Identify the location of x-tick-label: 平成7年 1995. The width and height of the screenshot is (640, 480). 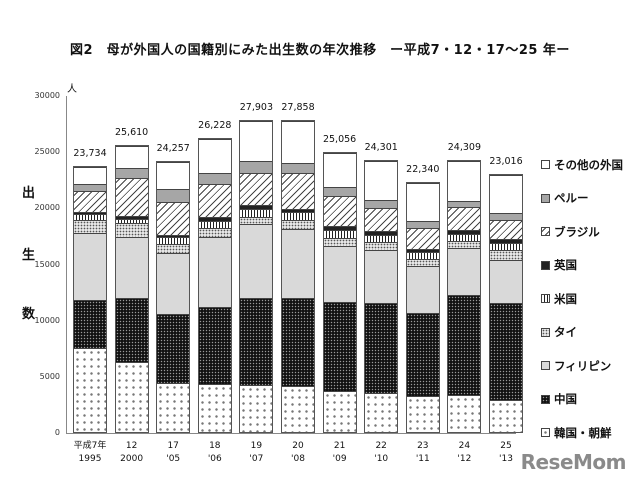
(90, 453).